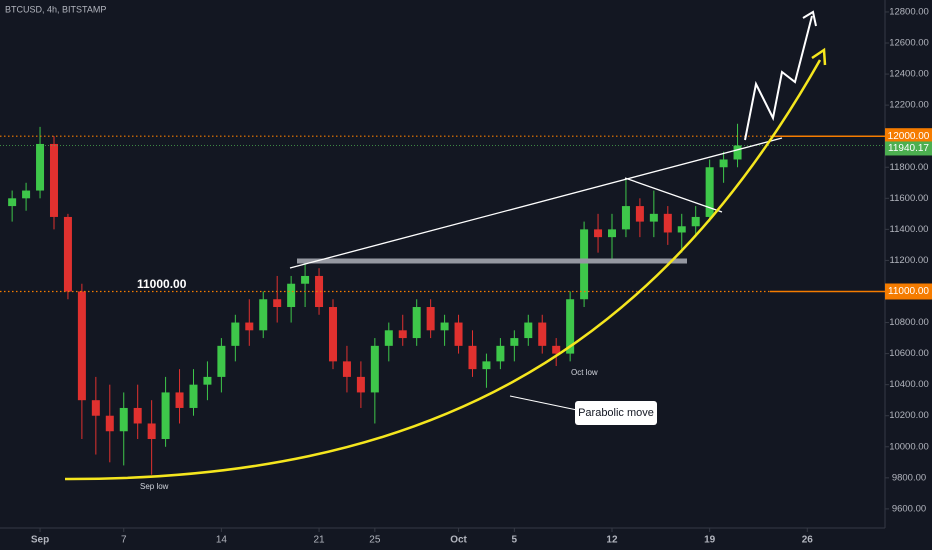 The height and width of the screenshot is (550, 932). Describe the element at coordinates (909, 322) in the screenshot. I see `y-tick-label: 10800.00` at that location.